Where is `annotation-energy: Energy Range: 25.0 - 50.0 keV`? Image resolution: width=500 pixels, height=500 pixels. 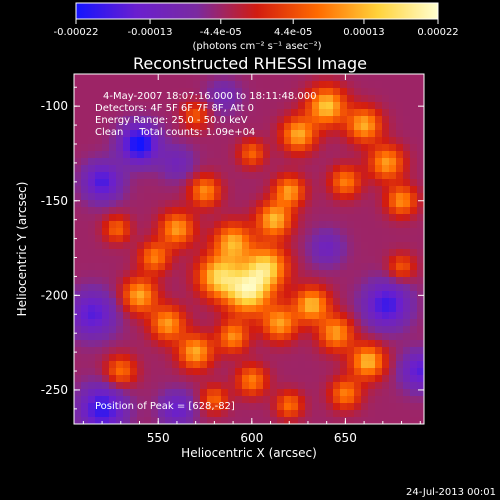 annotation-energy: Energy Range: 25.0 - 50.0 keV is located at coordinates (171, 120).